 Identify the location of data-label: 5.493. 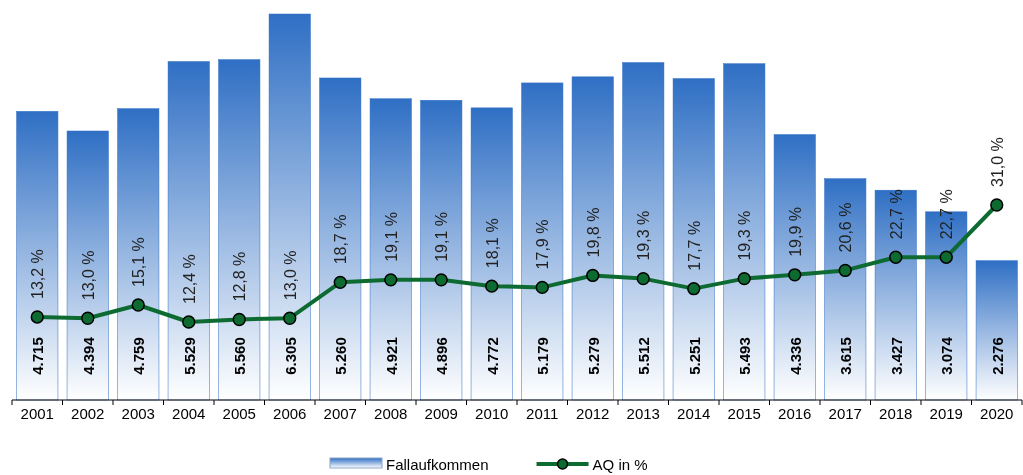
(745, 356).